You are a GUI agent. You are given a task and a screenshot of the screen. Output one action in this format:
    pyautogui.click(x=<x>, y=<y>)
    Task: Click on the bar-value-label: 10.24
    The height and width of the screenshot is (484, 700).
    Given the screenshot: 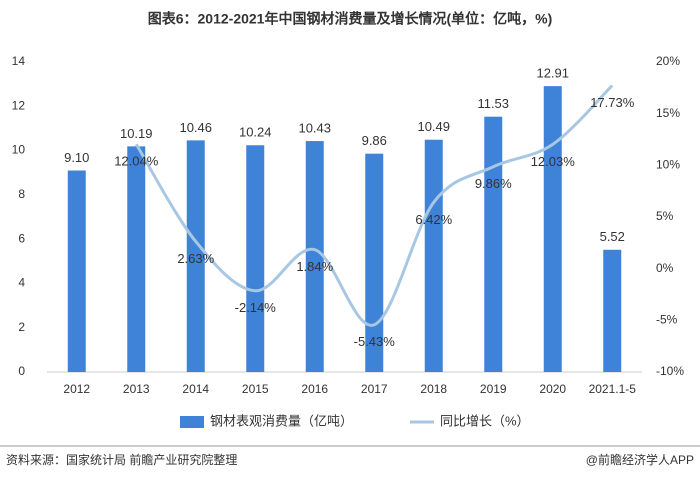 What is the action you would take?
    pyautogui.click(x=255, y=132)
    